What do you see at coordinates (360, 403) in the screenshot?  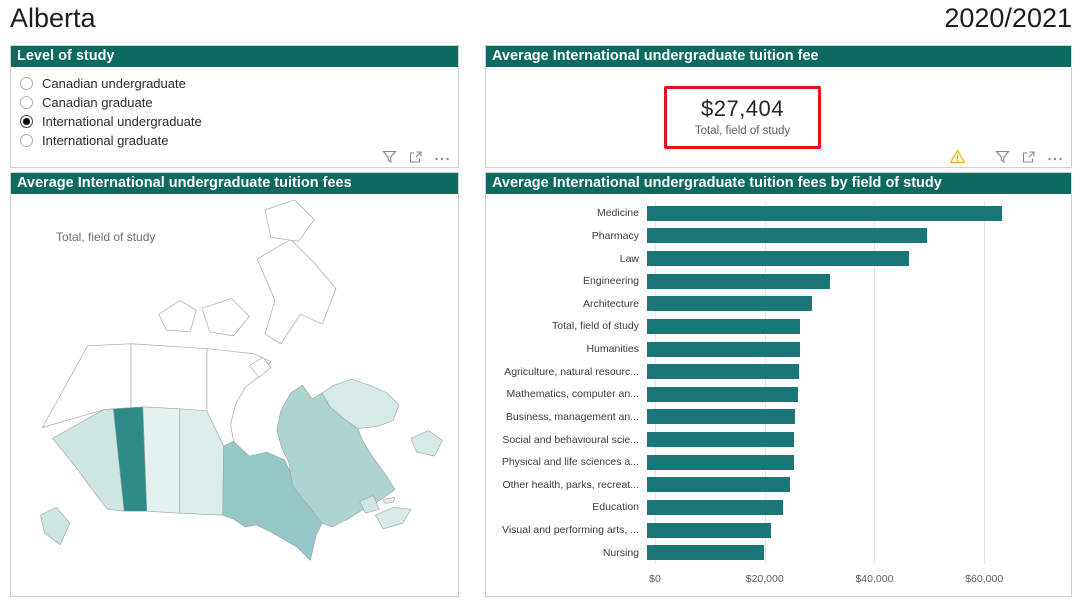 I see `region-labrador` at bounding box center [360, 403].